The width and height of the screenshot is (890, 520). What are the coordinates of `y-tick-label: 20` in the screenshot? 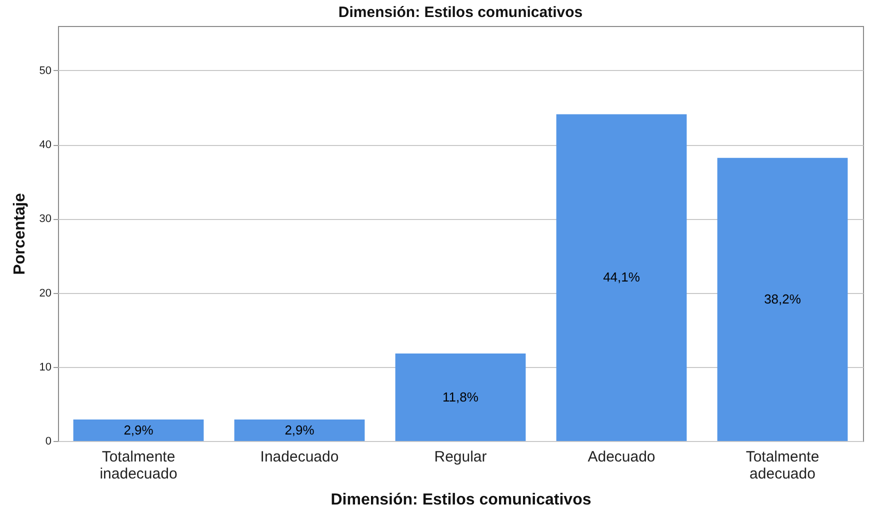 It's located at (45, 293).